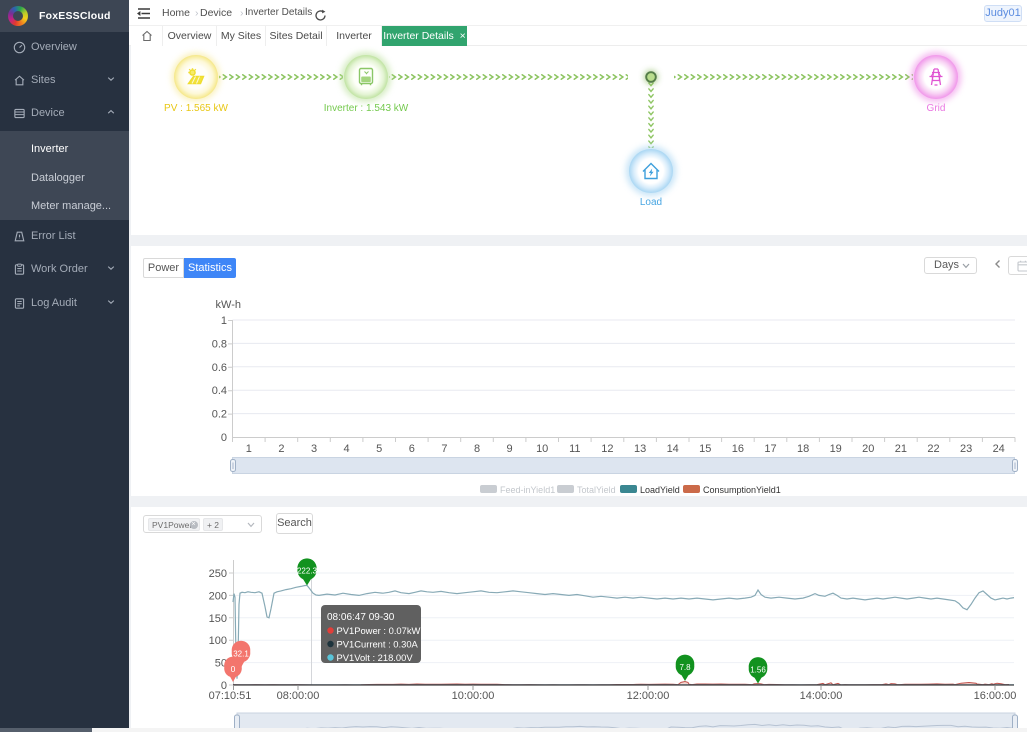 The height and width of the screenshot is (732, 1027). What do you see at coordinates (803, 449) in the screenshot?
I see `svg-text: 18` at bounding box center [803, 449].